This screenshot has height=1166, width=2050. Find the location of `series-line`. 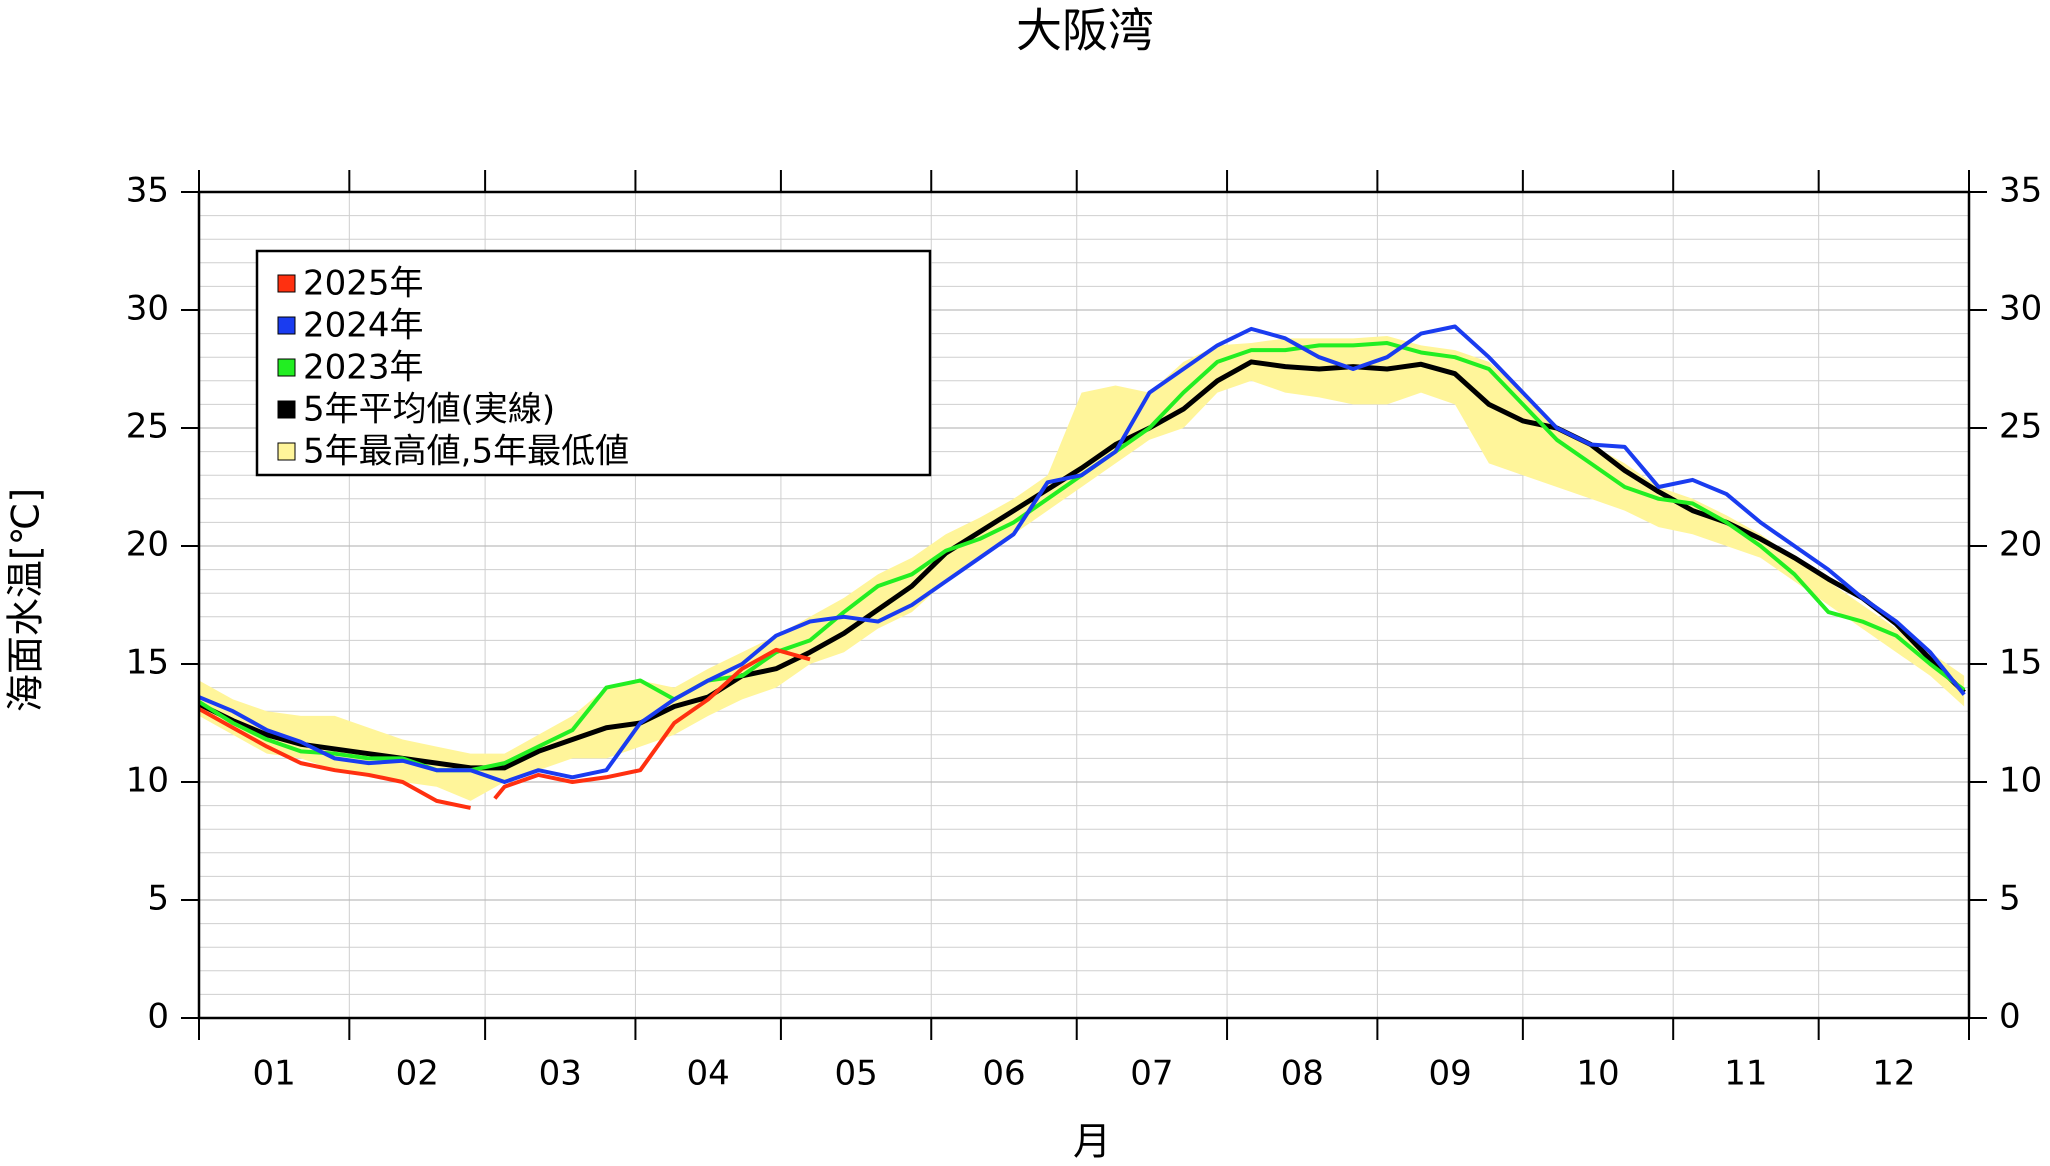

series-line is located at coordinates (505, 728).